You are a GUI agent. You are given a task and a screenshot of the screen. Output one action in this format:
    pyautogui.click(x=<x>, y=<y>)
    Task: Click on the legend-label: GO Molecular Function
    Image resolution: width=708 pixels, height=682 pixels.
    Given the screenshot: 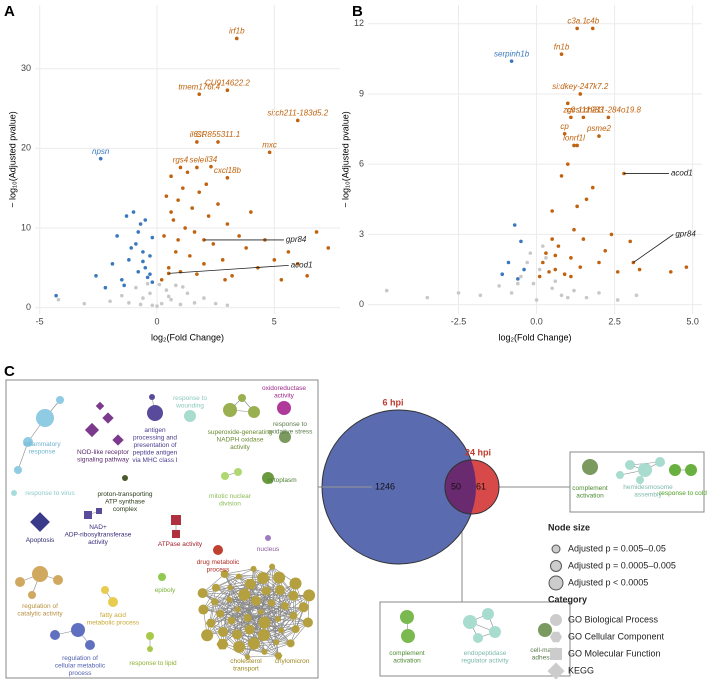 What is the action you would take?
    pyautogui.click(x=614, y=653)
    